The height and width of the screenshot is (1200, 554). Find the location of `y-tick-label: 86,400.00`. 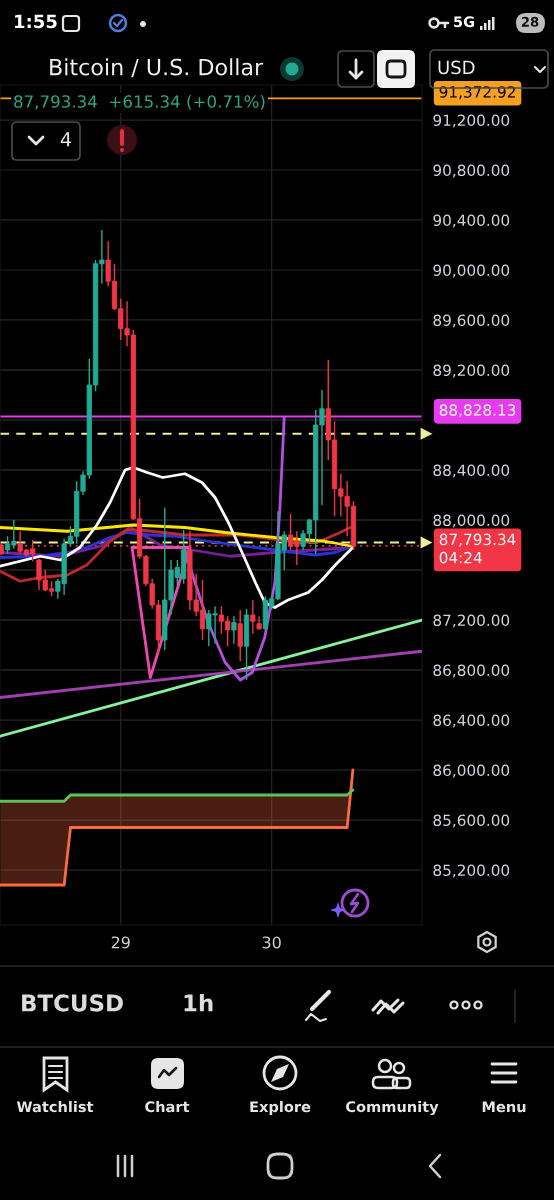

y-tick-label: 86,400.00 is located at coordinates (471, 721).